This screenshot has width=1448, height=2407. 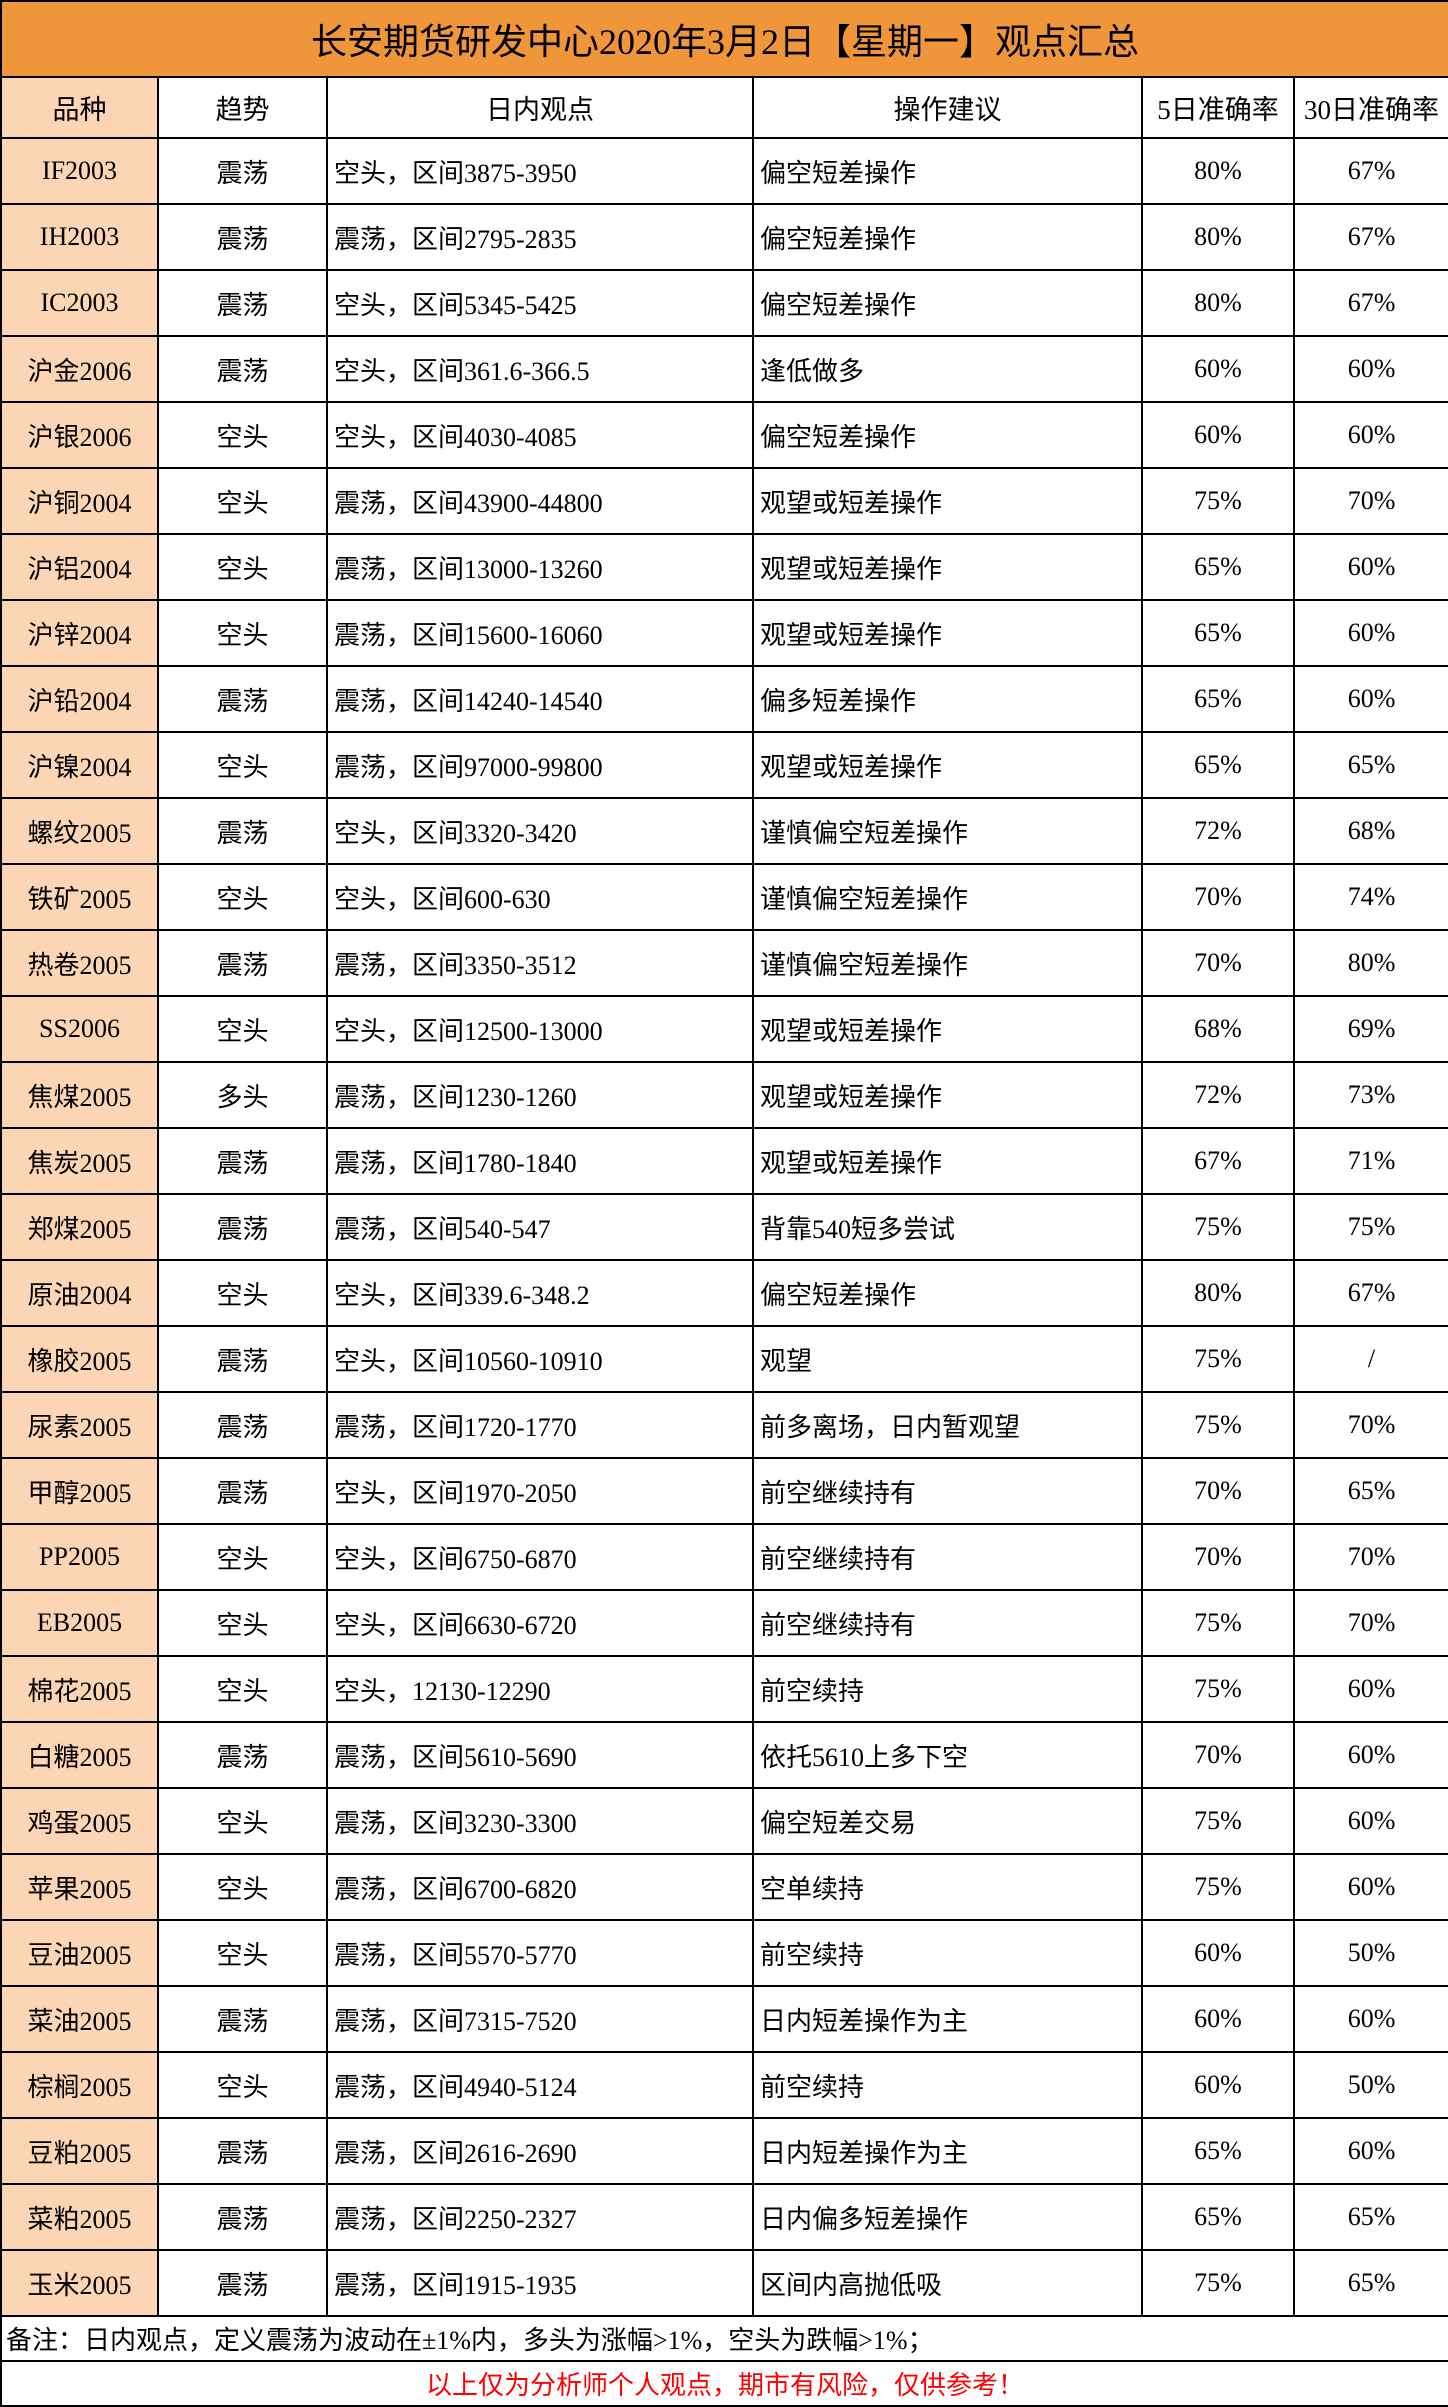 What do you see at coordinates (540, 765) in the screenshot?
I see `intraday-view-cell: 震荡，区间97000-99800` at bounding box center [540, 765].